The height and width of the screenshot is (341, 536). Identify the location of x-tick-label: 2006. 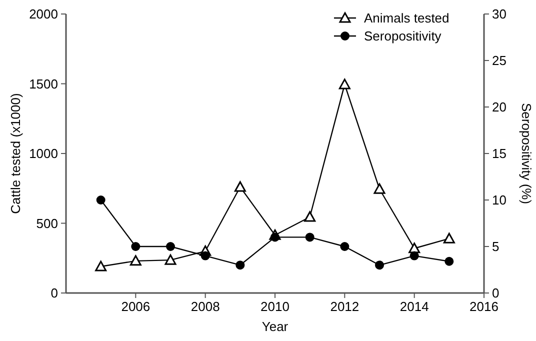
(135, 306).